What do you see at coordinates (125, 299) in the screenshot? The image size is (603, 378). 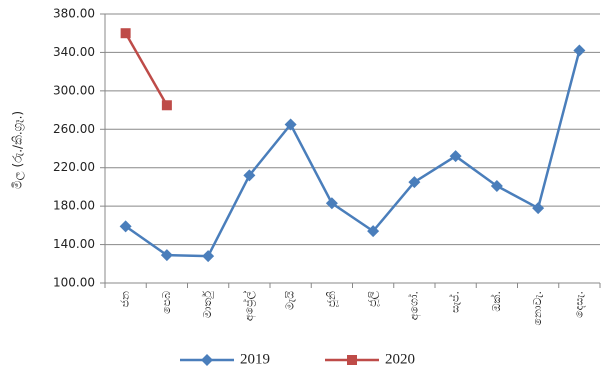 I see `x-tick-label: ජන` at bounding box center [125, 299].